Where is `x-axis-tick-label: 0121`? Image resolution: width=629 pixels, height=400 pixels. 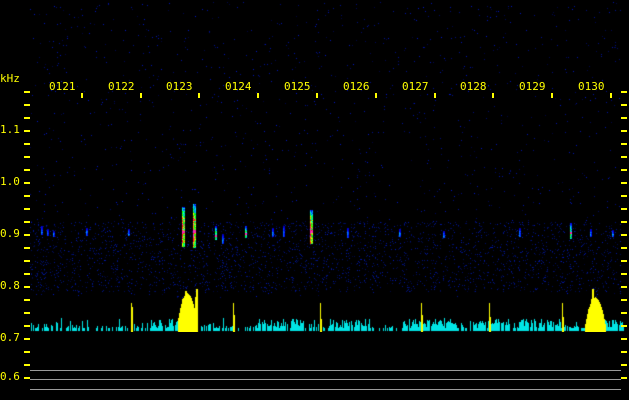 x-axis-tick-label: 0121 is located at coordinates (62, 86).